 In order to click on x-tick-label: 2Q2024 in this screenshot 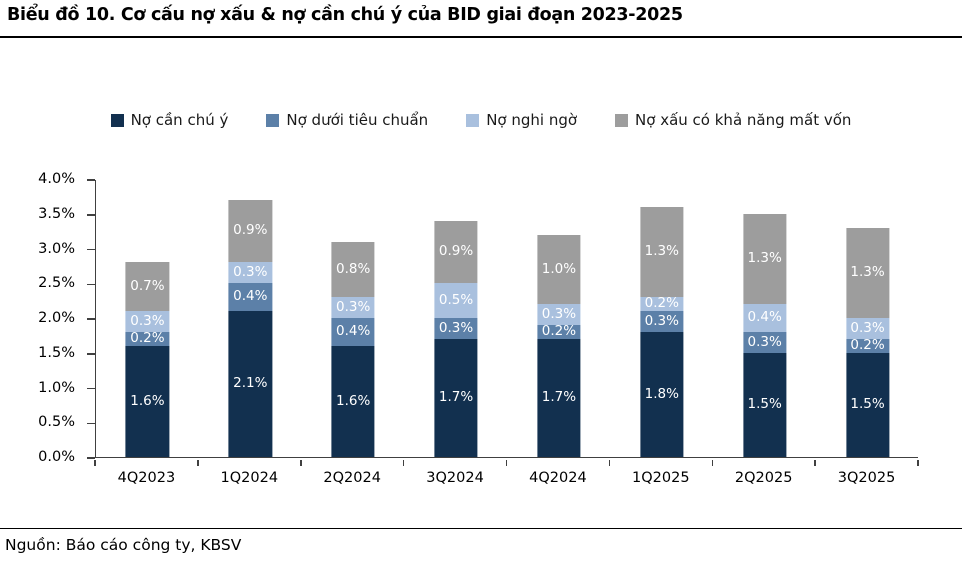, I will do `click(352, 478)`.